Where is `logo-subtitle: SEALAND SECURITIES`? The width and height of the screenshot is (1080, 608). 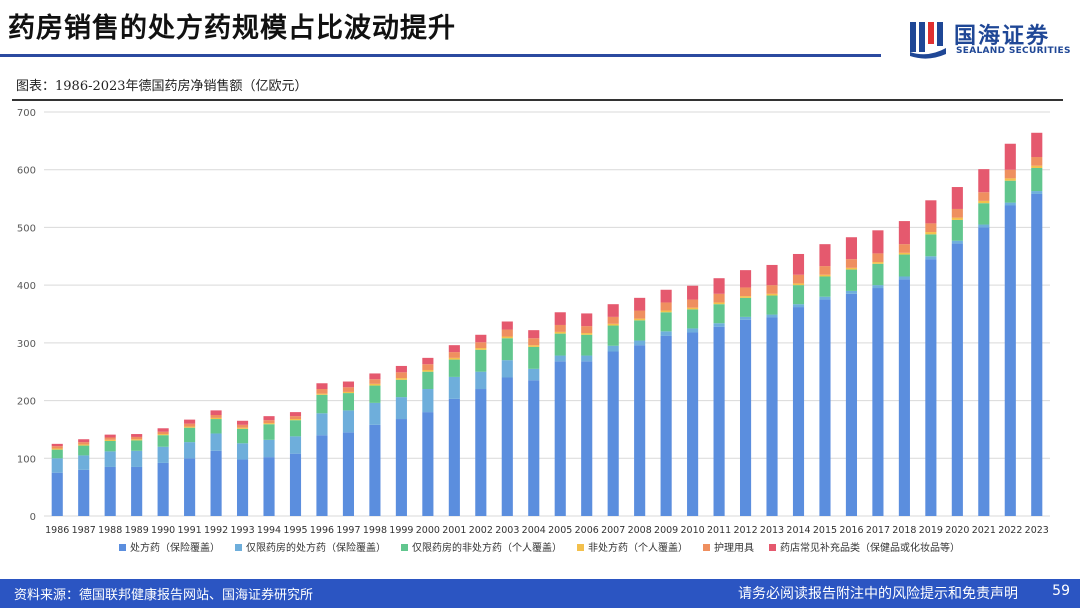 logo-subtitle: SEALAND SECURITIES is located at coordinates (1013, 51).